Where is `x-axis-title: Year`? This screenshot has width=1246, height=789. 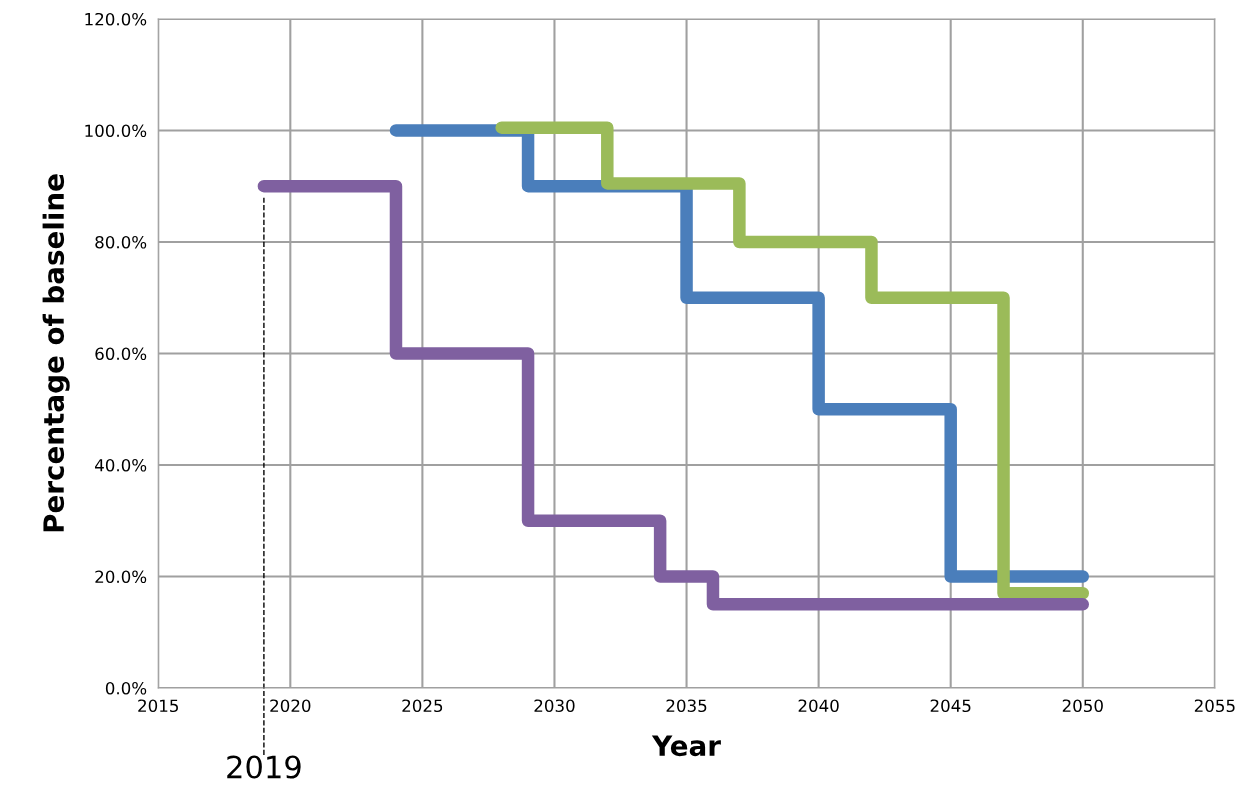 x-axis-title: Year is located at coordinates (686, 746).